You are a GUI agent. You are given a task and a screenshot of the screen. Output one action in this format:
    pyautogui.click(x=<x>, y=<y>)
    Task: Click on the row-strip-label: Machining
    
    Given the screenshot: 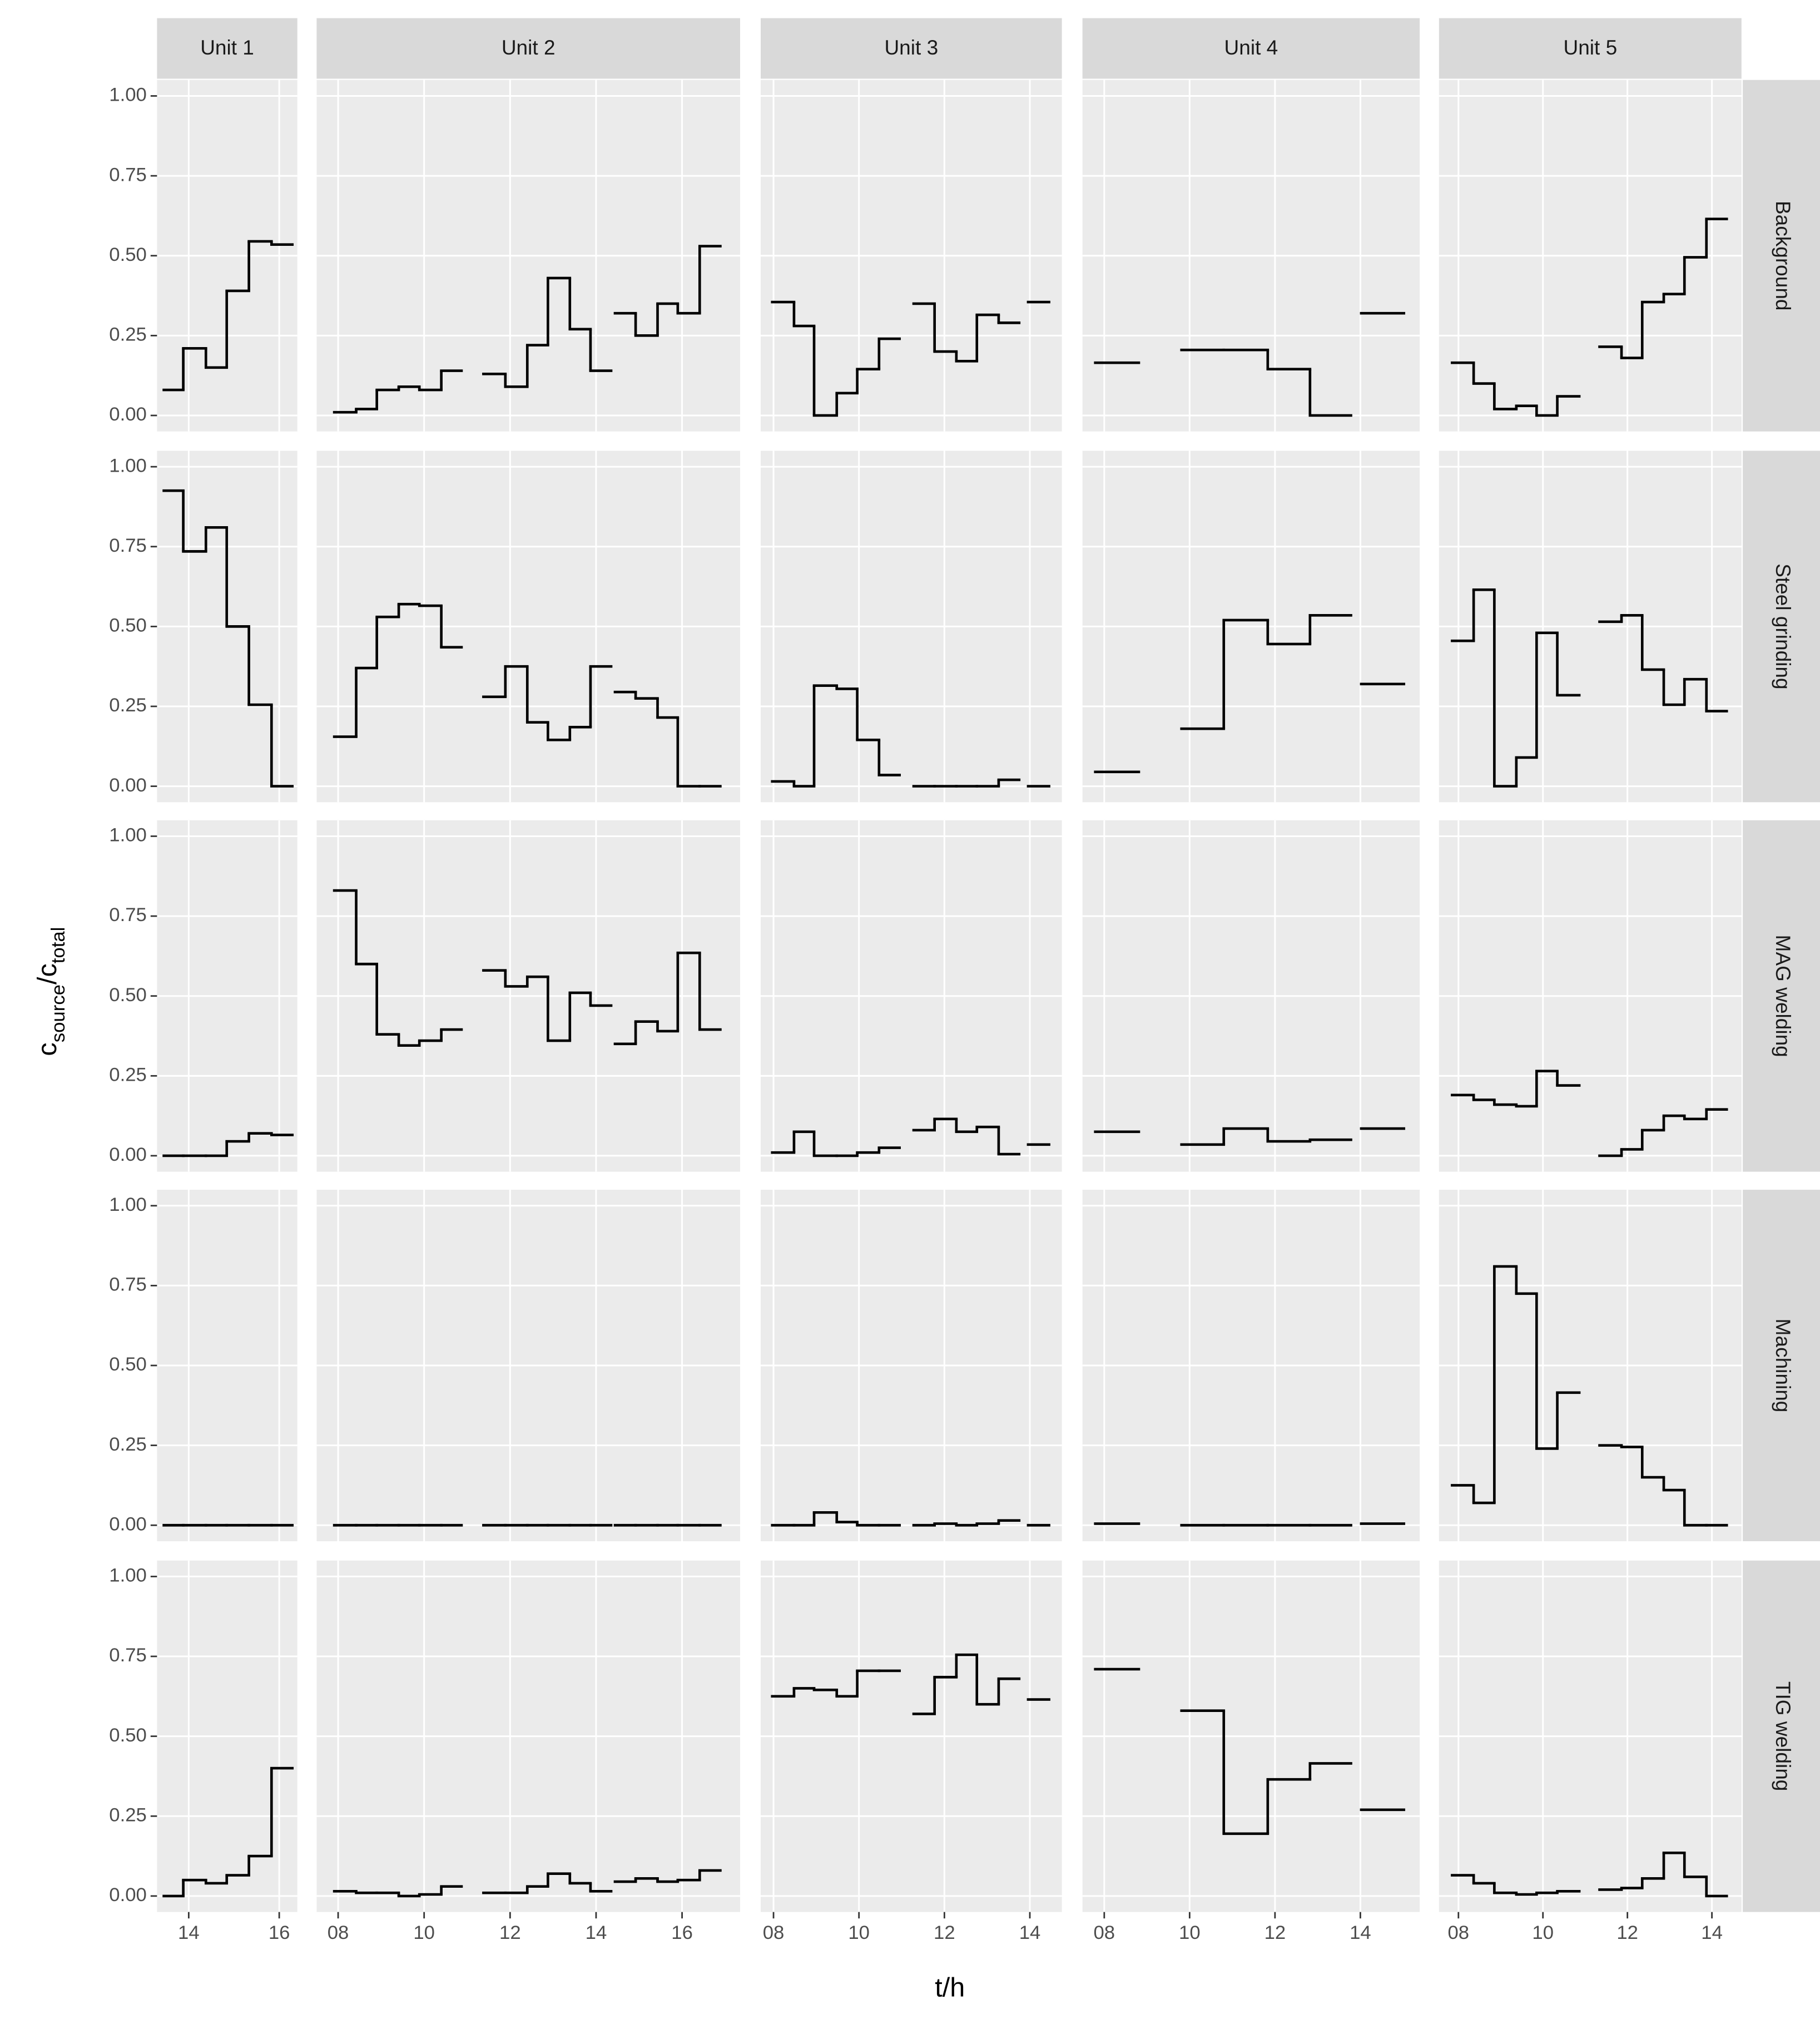 What is the action you would take?
    pyautogui.click(x=1784, y=1366)
    